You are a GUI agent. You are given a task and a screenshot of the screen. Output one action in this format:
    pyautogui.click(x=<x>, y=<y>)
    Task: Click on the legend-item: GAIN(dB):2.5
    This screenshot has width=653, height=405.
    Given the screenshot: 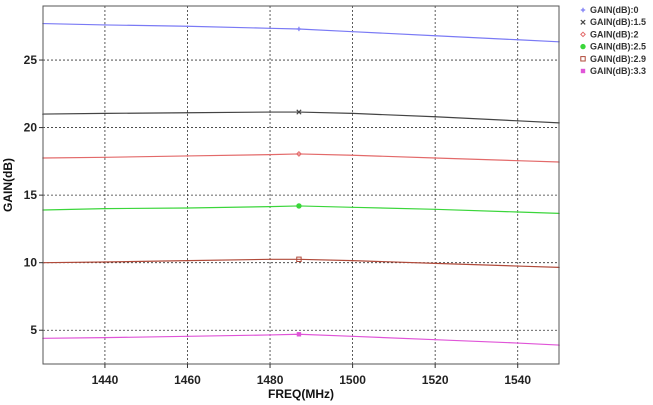 What is the action you would take?
    pyautogui.click(x=613, y=47)
    